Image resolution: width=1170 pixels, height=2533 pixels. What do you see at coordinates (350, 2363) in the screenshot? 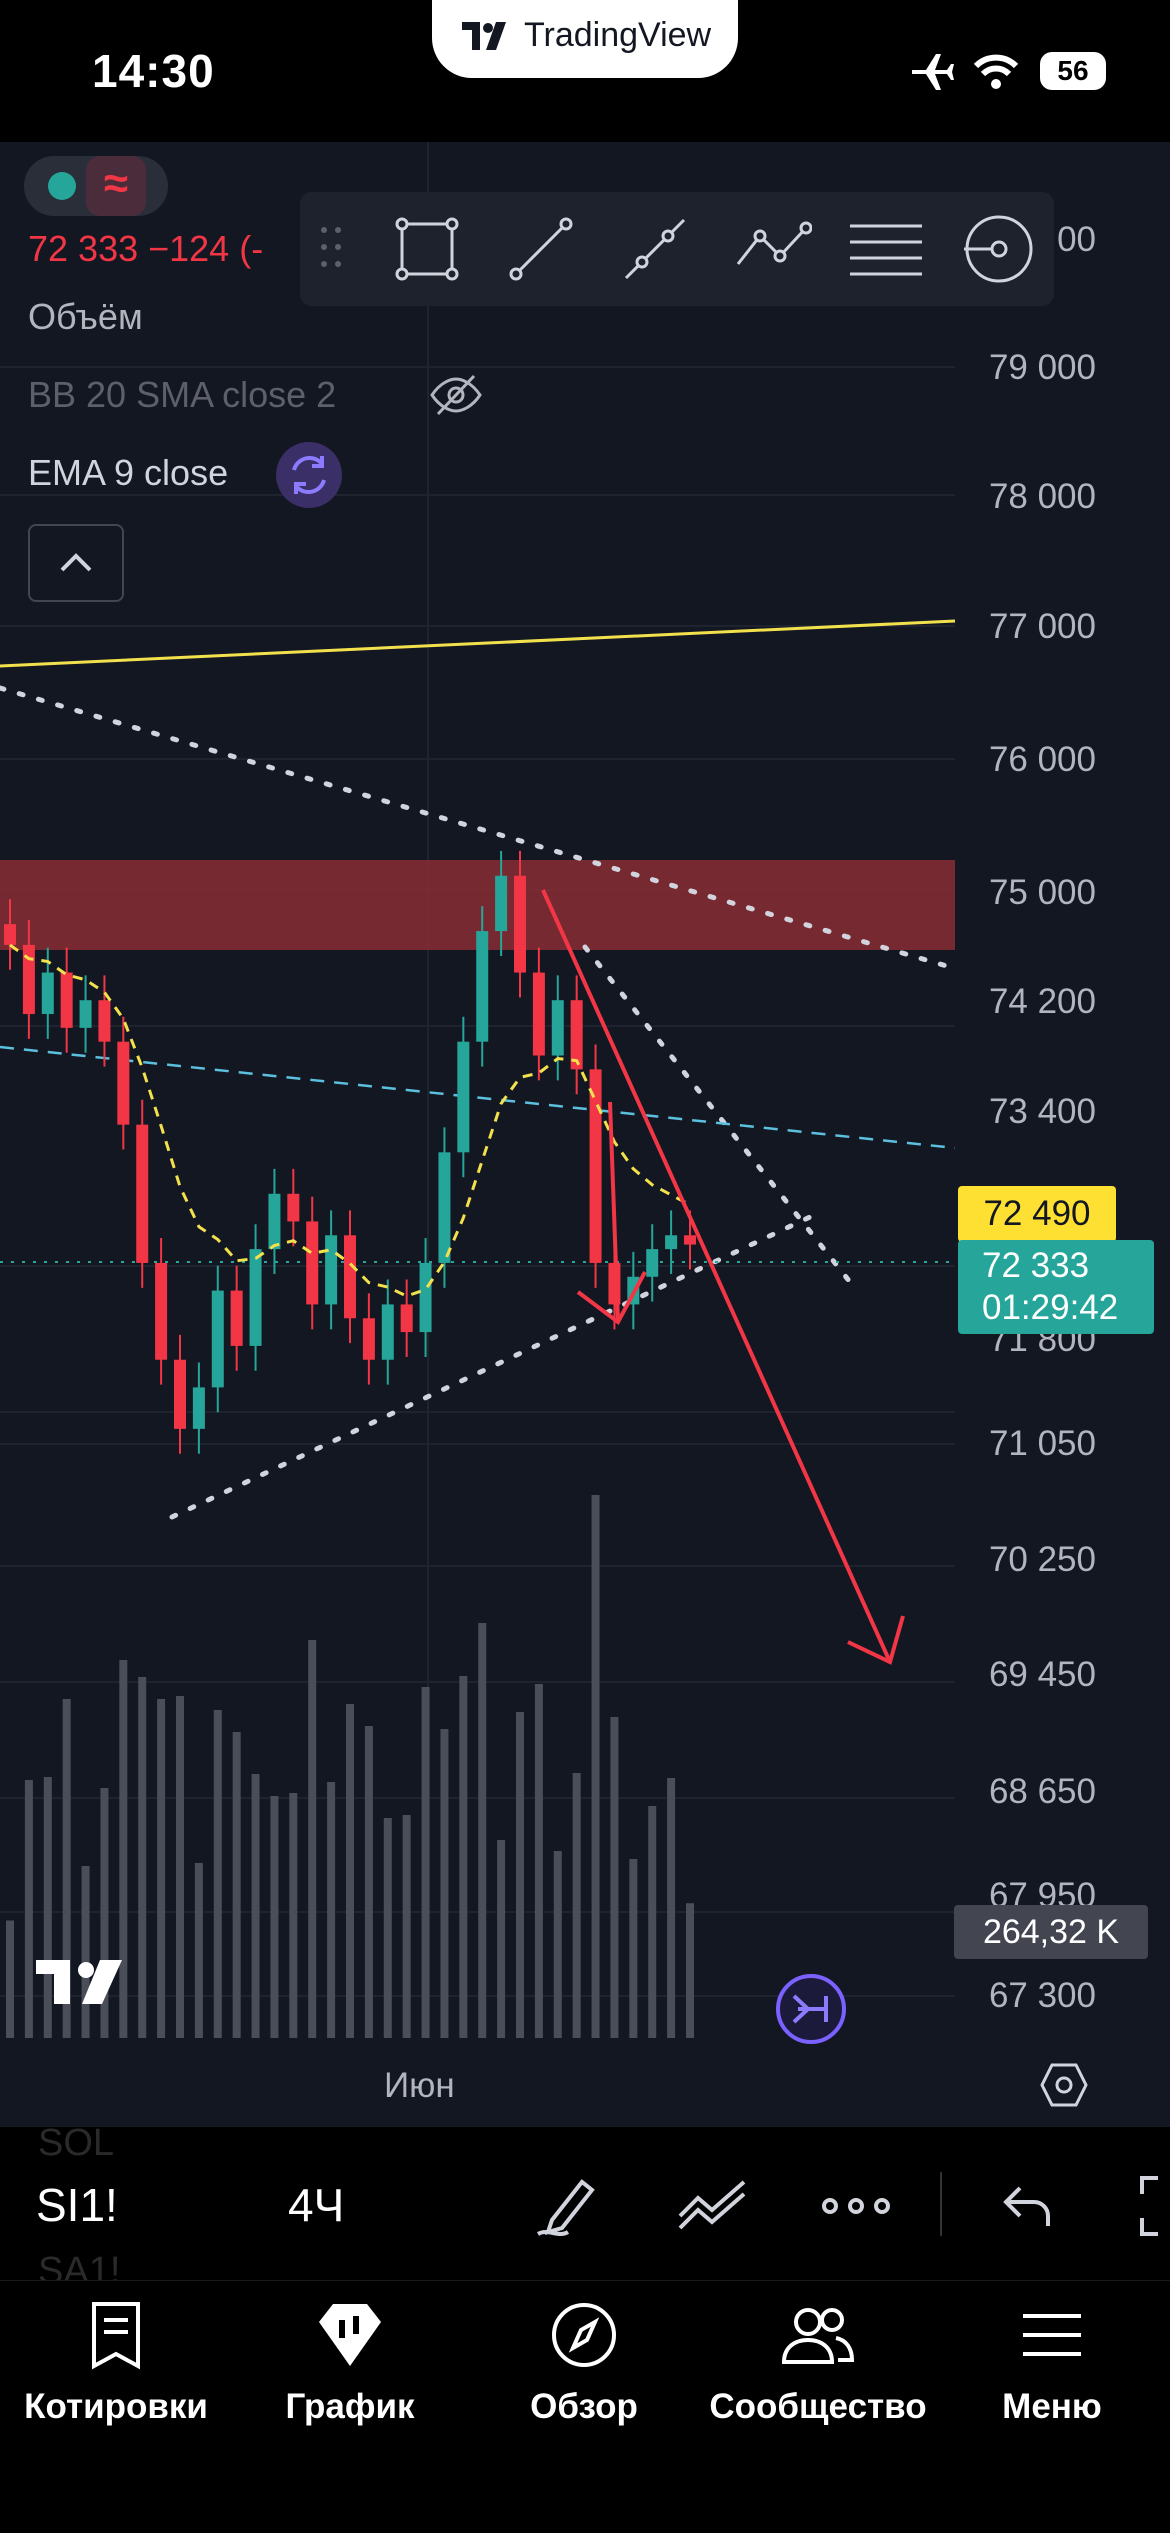
I see `tab-chart: График` at bounding box center [350, 2363].